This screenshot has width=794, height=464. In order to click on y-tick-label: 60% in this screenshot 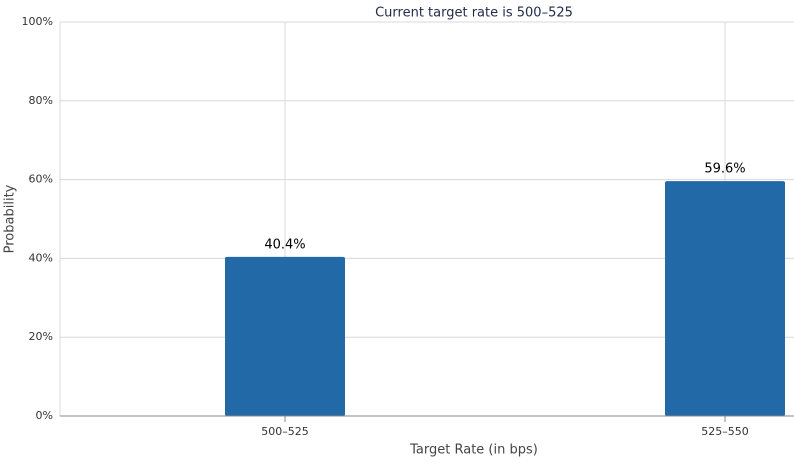, I will do `click(41, 179)`.